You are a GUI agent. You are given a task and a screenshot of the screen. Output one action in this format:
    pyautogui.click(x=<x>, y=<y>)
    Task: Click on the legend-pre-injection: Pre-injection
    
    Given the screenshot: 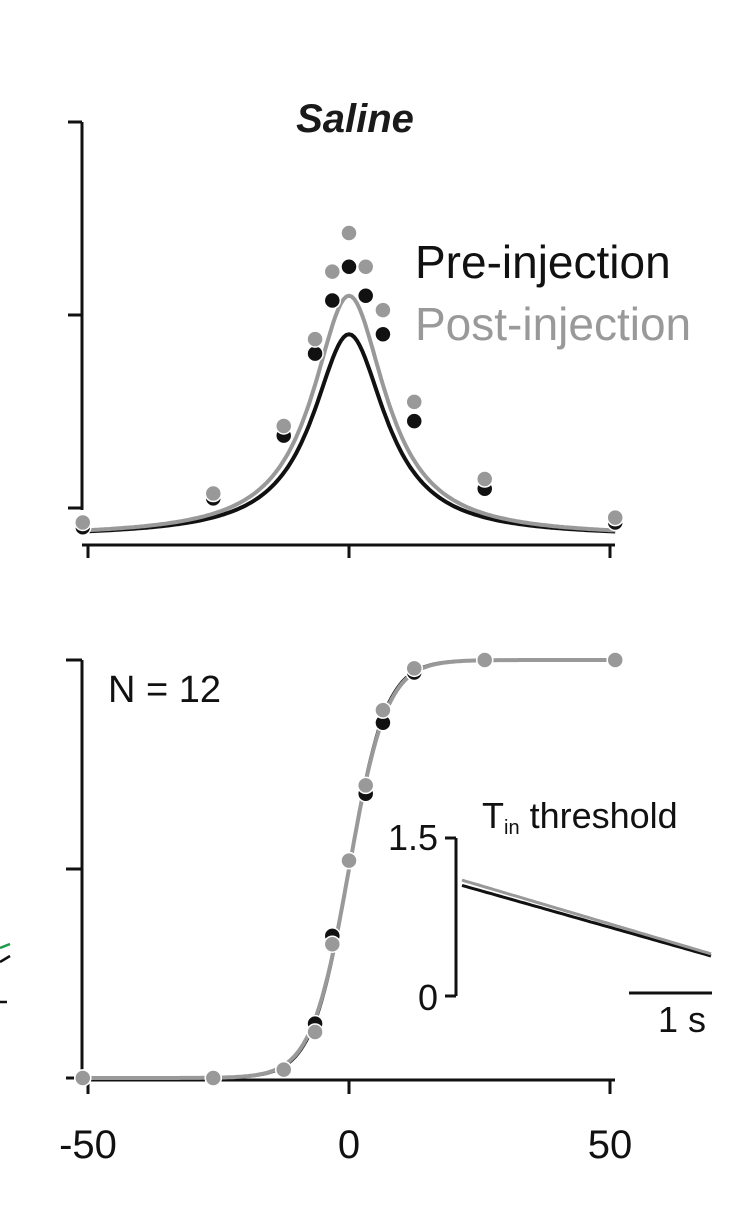 What is the action you would take?
    pyautogui.click(x=543, y=262)
    